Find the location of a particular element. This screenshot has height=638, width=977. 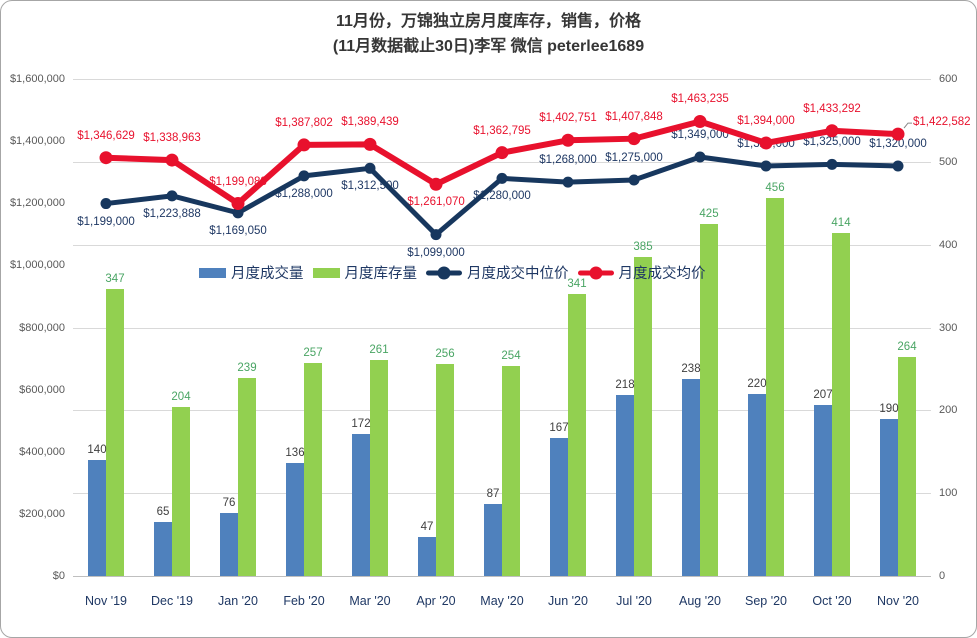

volume-bar-label: 207 is located at coordinates (823, 394).